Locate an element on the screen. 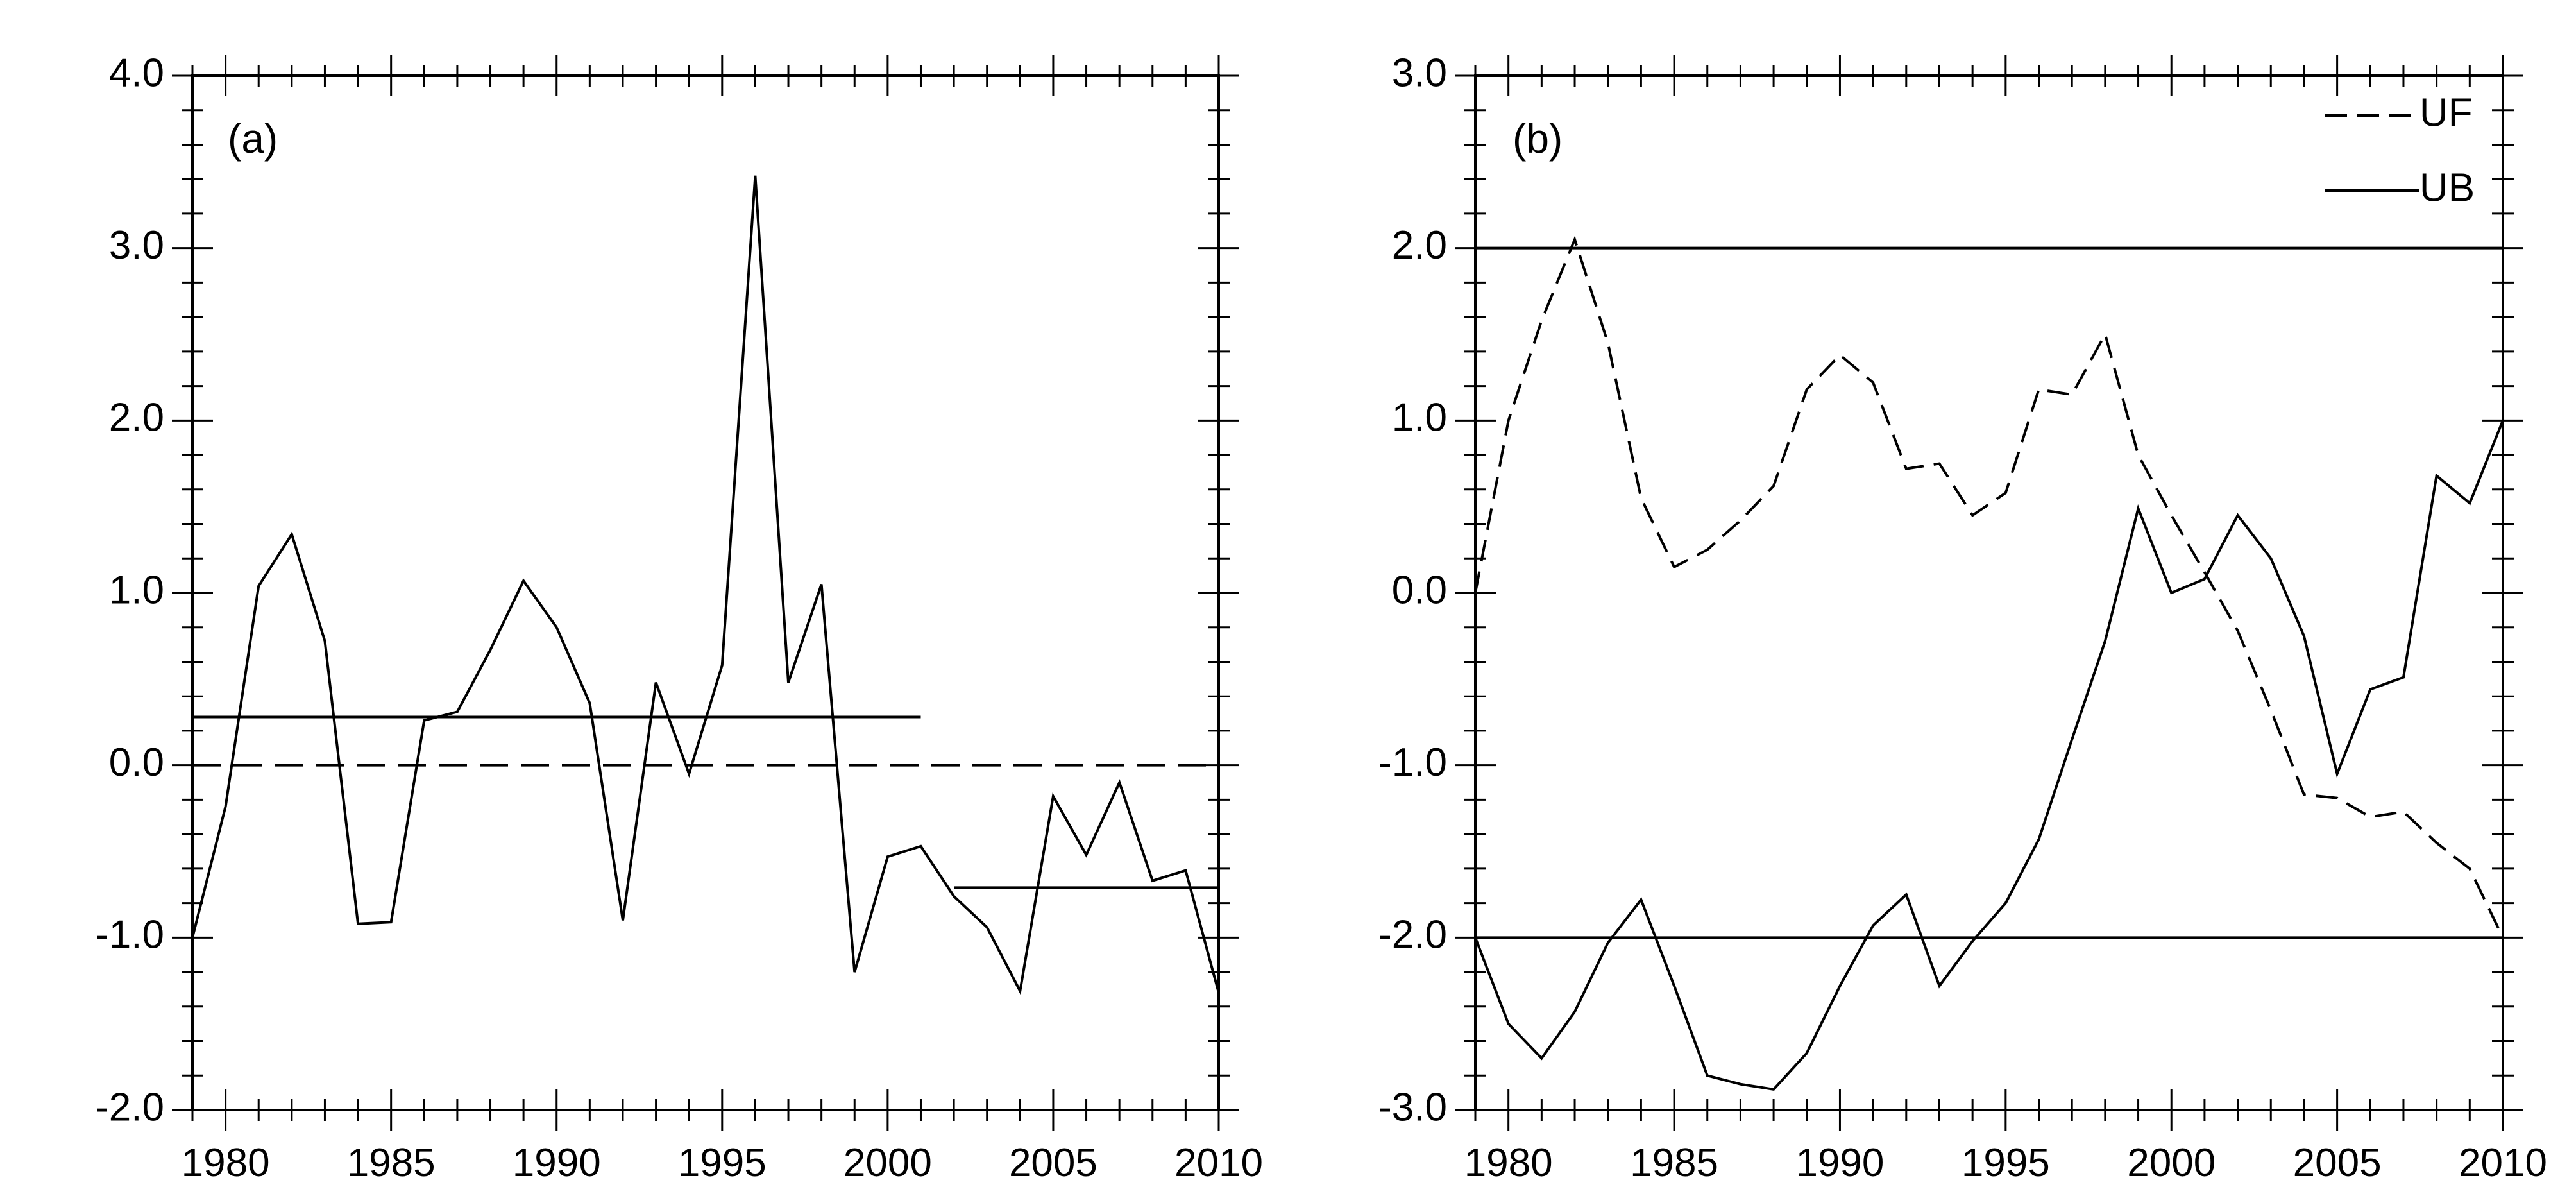 The width and height of the screenshot is (2576, 1196). y-tick-label: -3.0 is located at coordinates (1412, 1107).